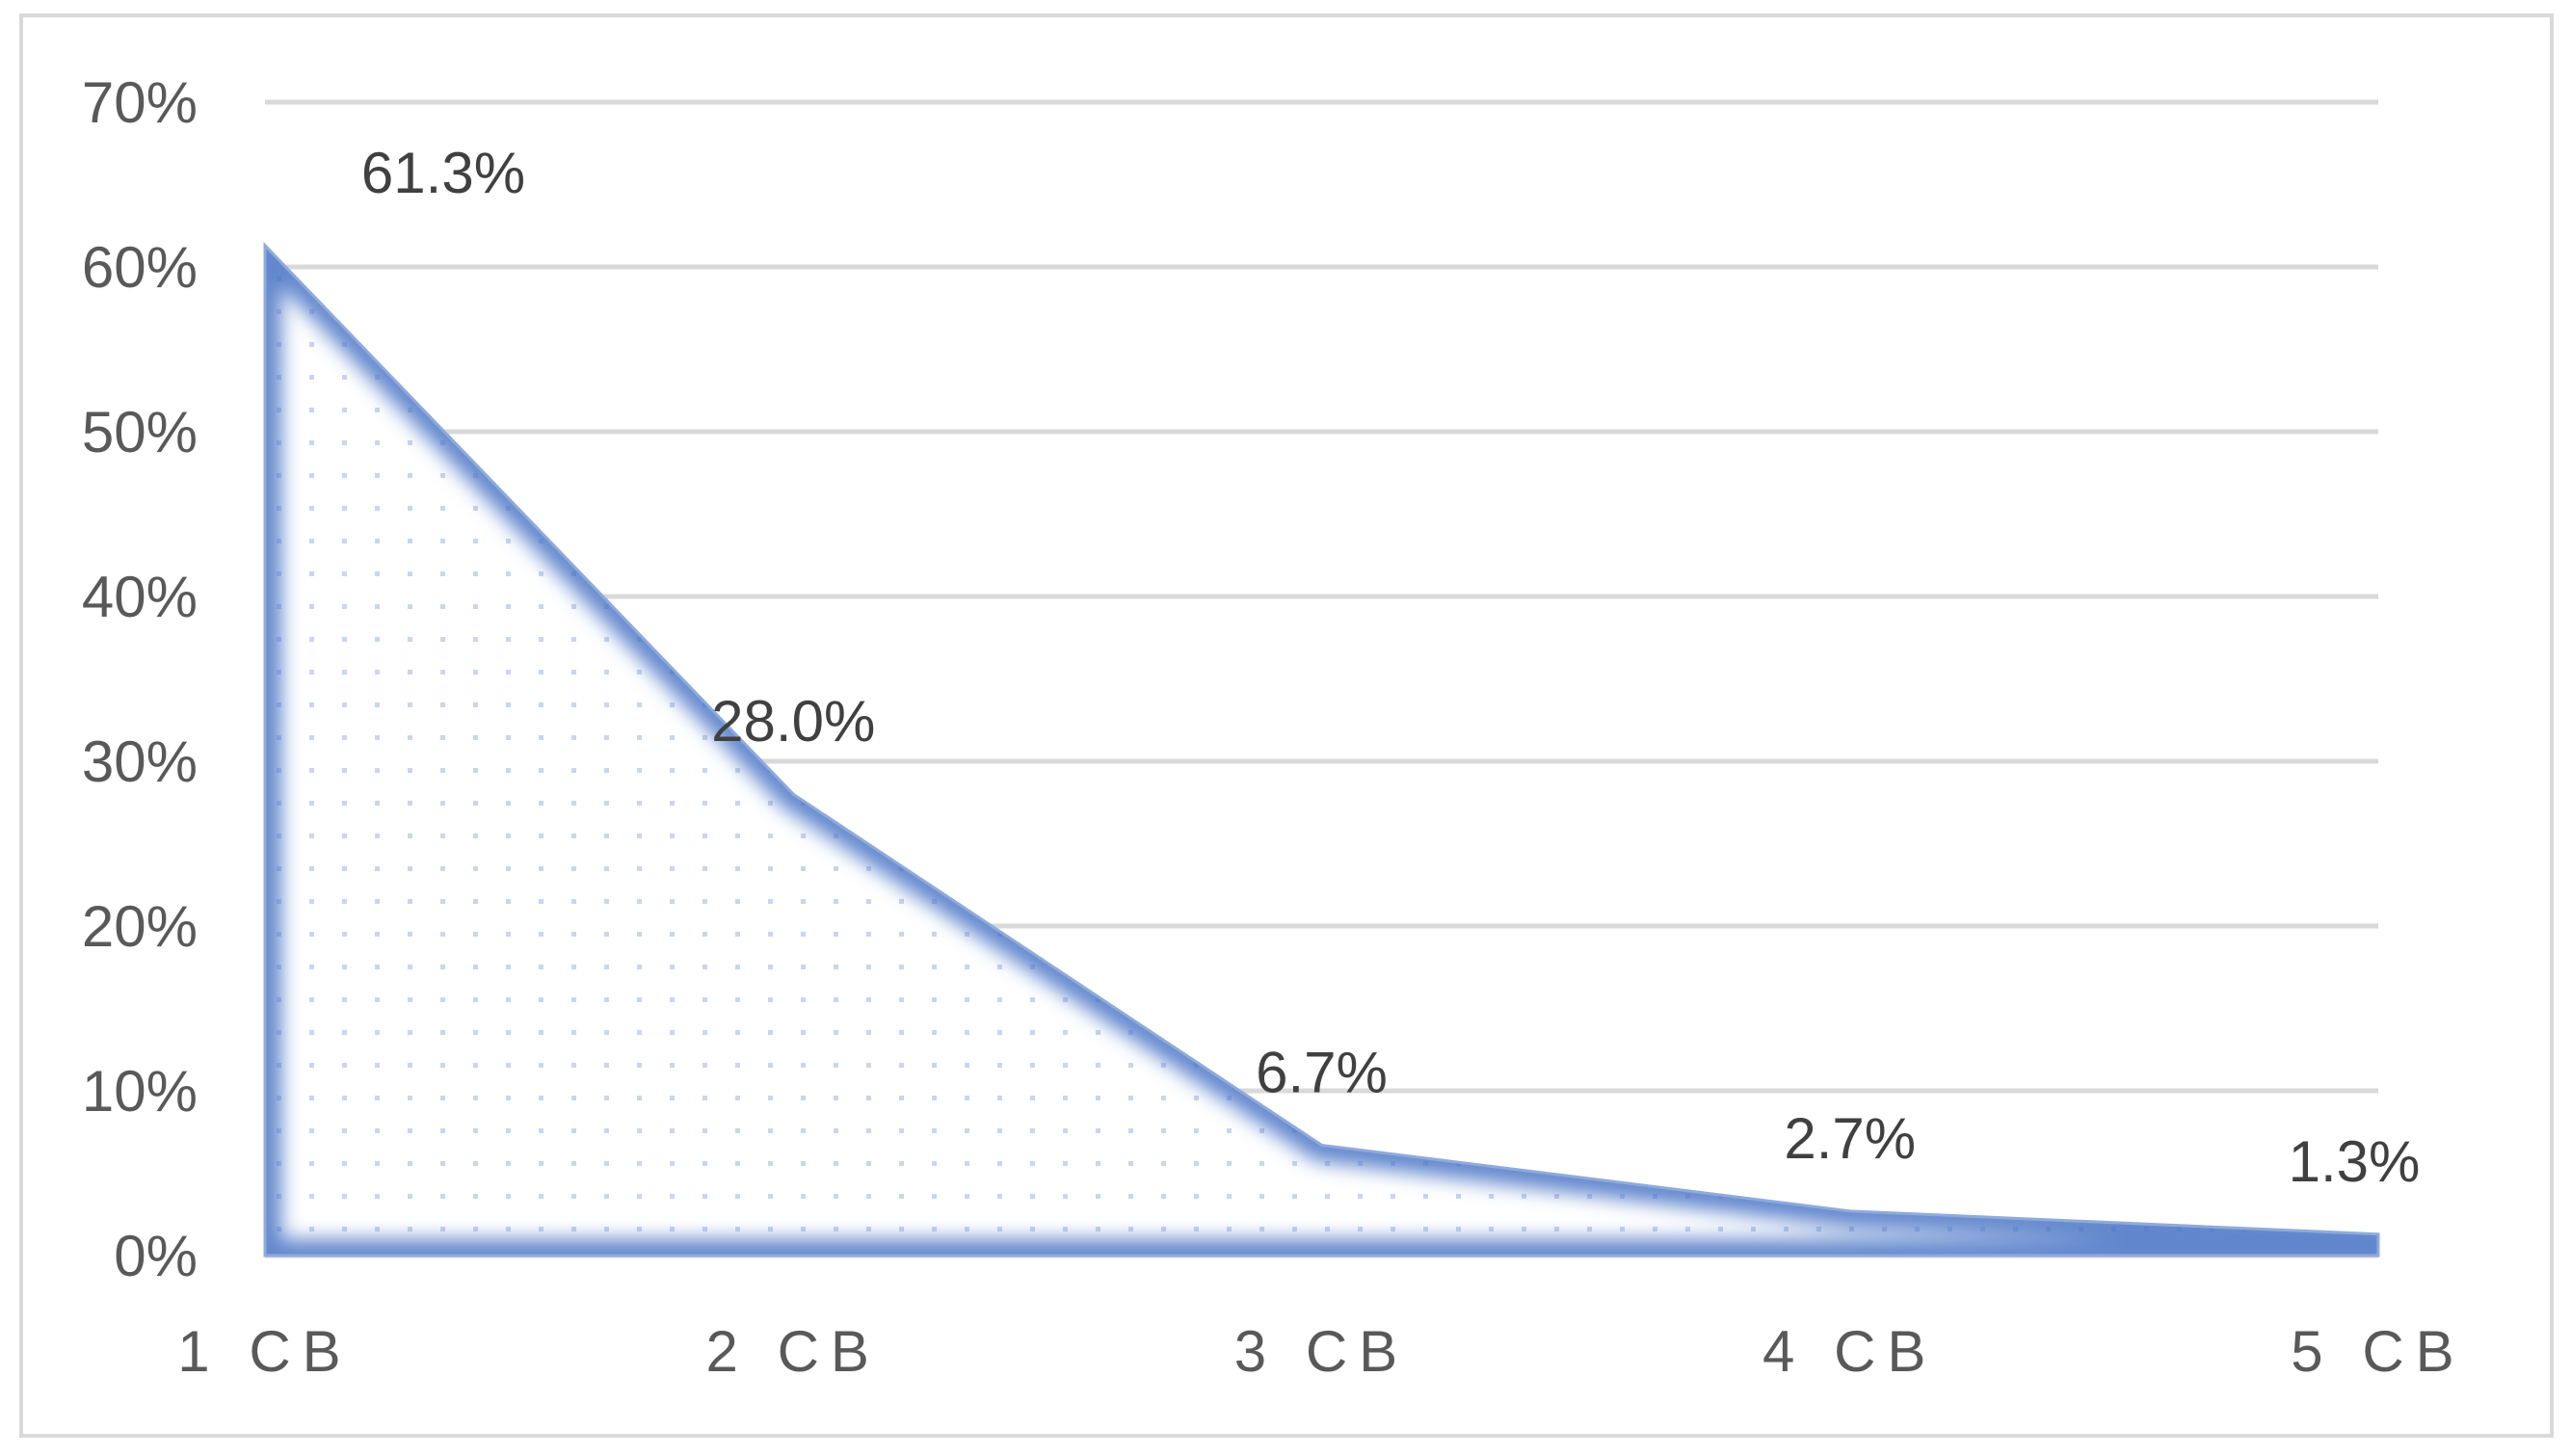  I want to click on data-label: 6.7%, so click(1322, 1072).